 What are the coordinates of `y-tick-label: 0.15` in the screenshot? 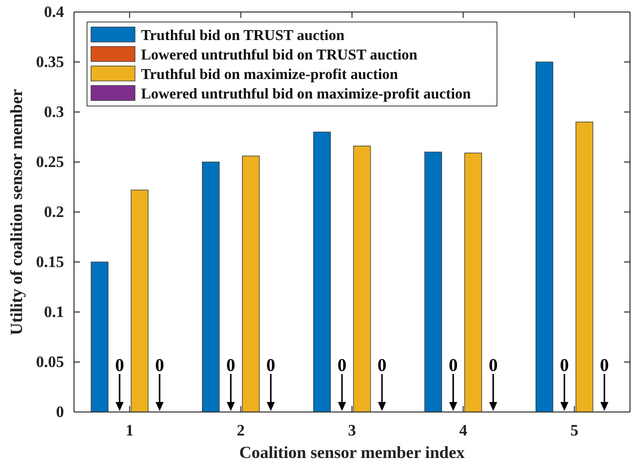 It's located at (50, 263).